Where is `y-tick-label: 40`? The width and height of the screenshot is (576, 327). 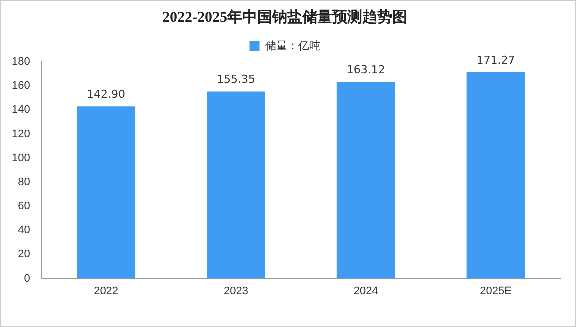
y-tick-label: 40 is located at coordinates (24, 230).